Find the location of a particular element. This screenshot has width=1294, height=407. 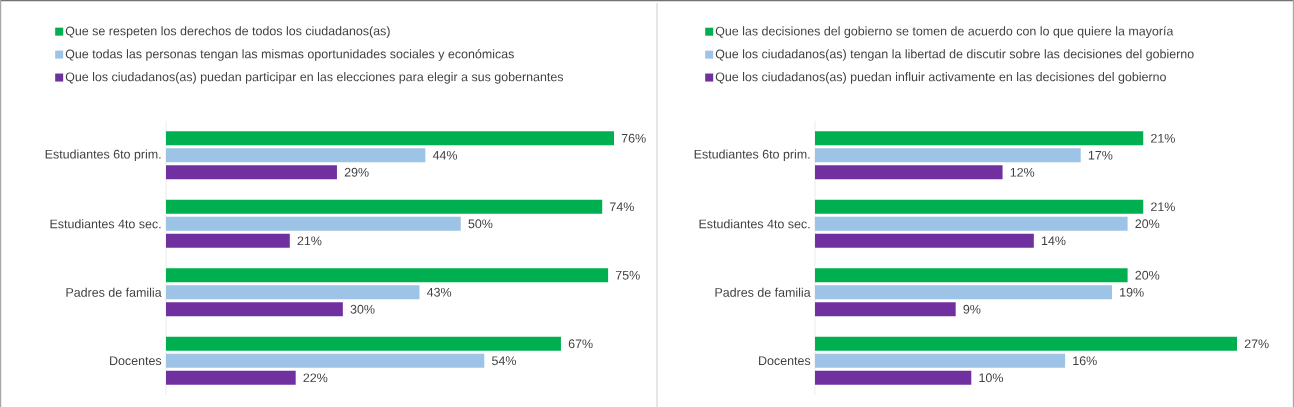

data-label: 67% is located at coordinates (580, 344).